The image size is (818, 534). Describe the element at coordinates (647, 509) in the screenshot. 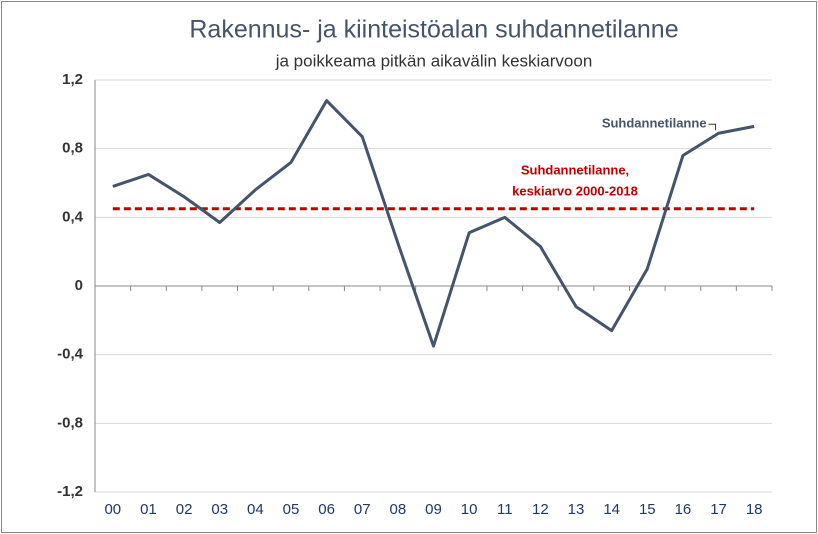

I see `x-tick-label: 15` at that location.